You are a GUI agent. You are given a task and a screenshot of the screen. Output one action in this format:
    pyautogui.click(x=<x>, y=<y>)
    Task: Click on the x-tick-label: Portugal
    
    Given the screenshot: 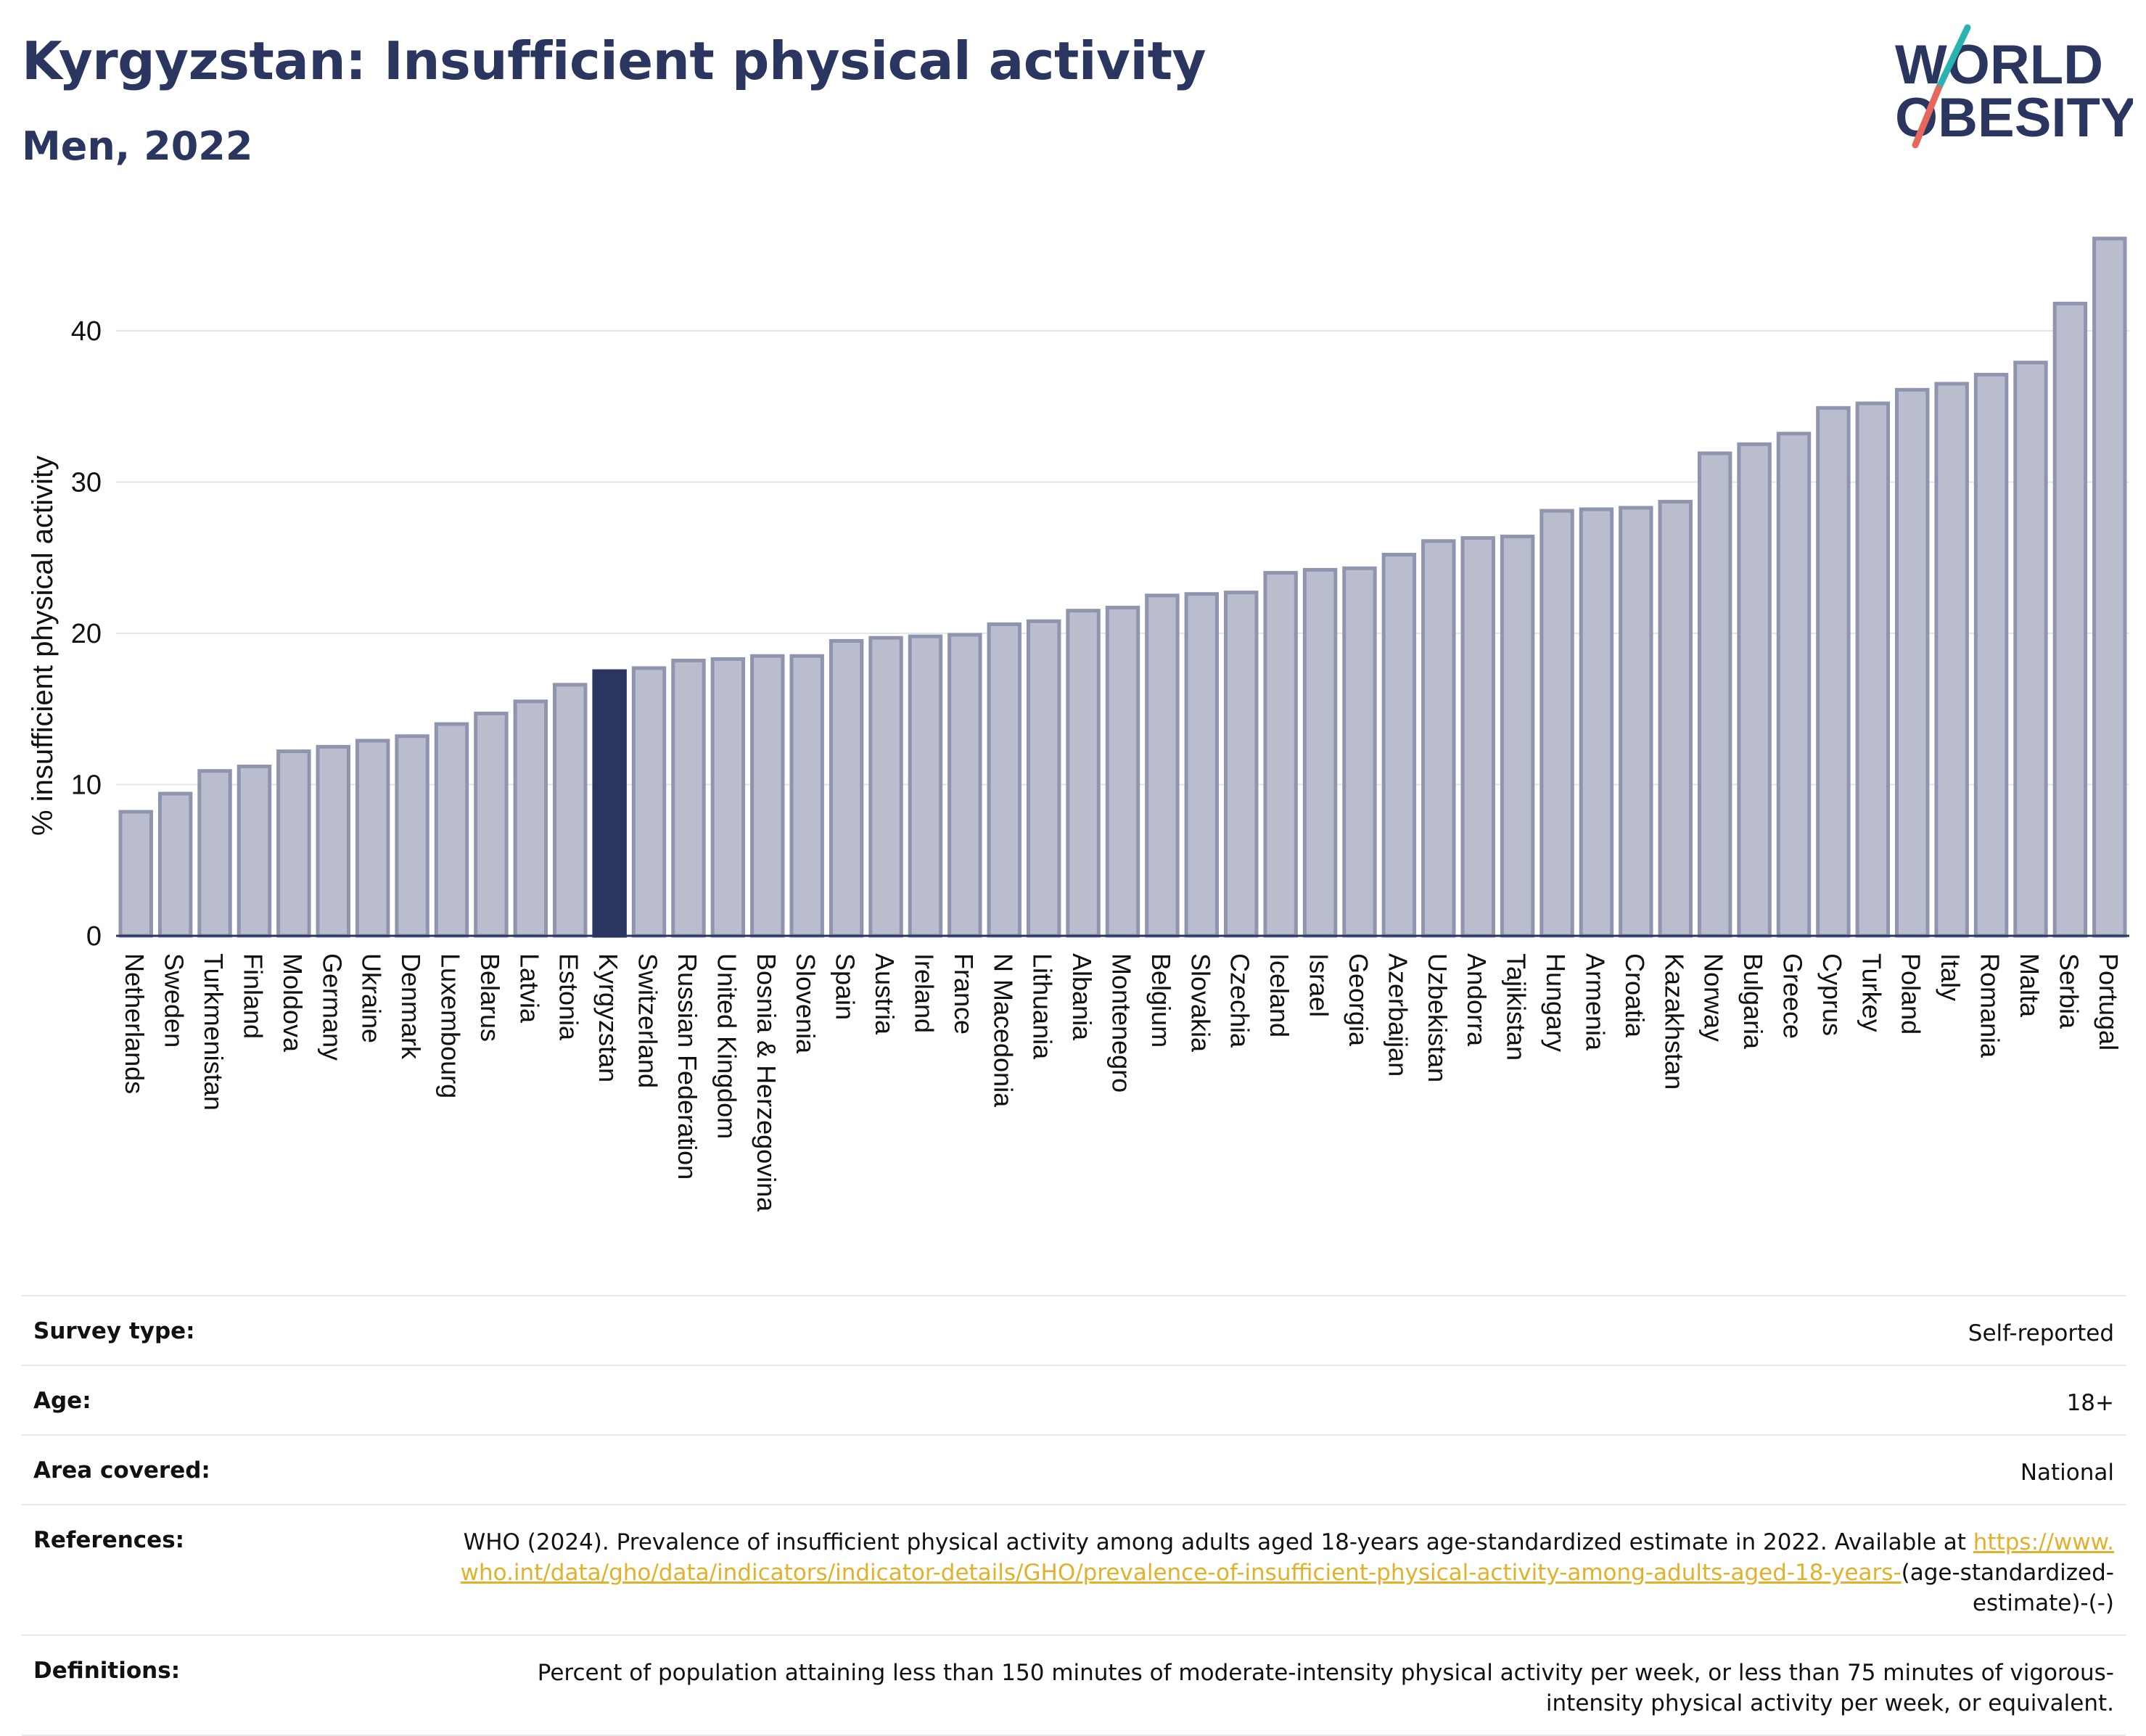 What is the action you would take?
    pyautogui.click(x=2109, y=1001)
    